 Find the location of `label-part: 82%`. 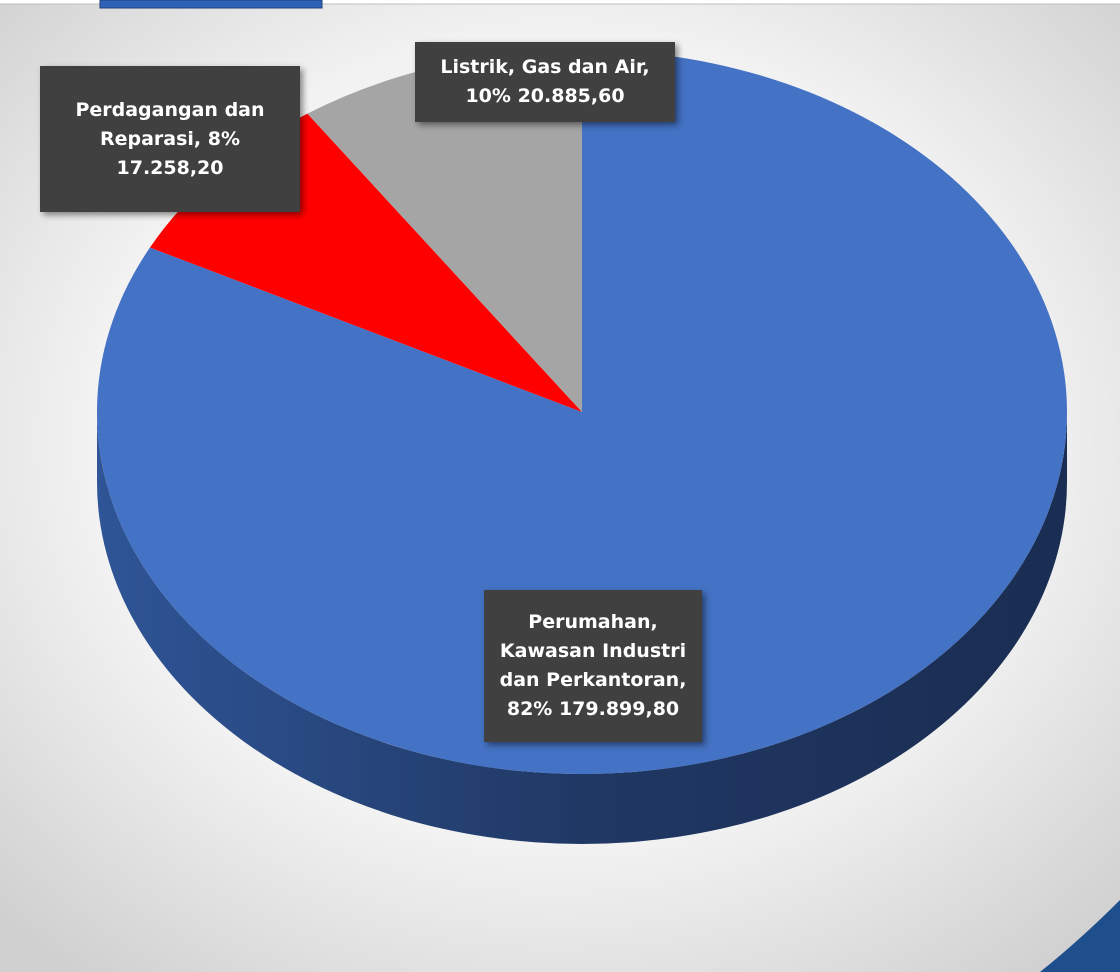

label-part: 82% is located at coordinates (529, 709).